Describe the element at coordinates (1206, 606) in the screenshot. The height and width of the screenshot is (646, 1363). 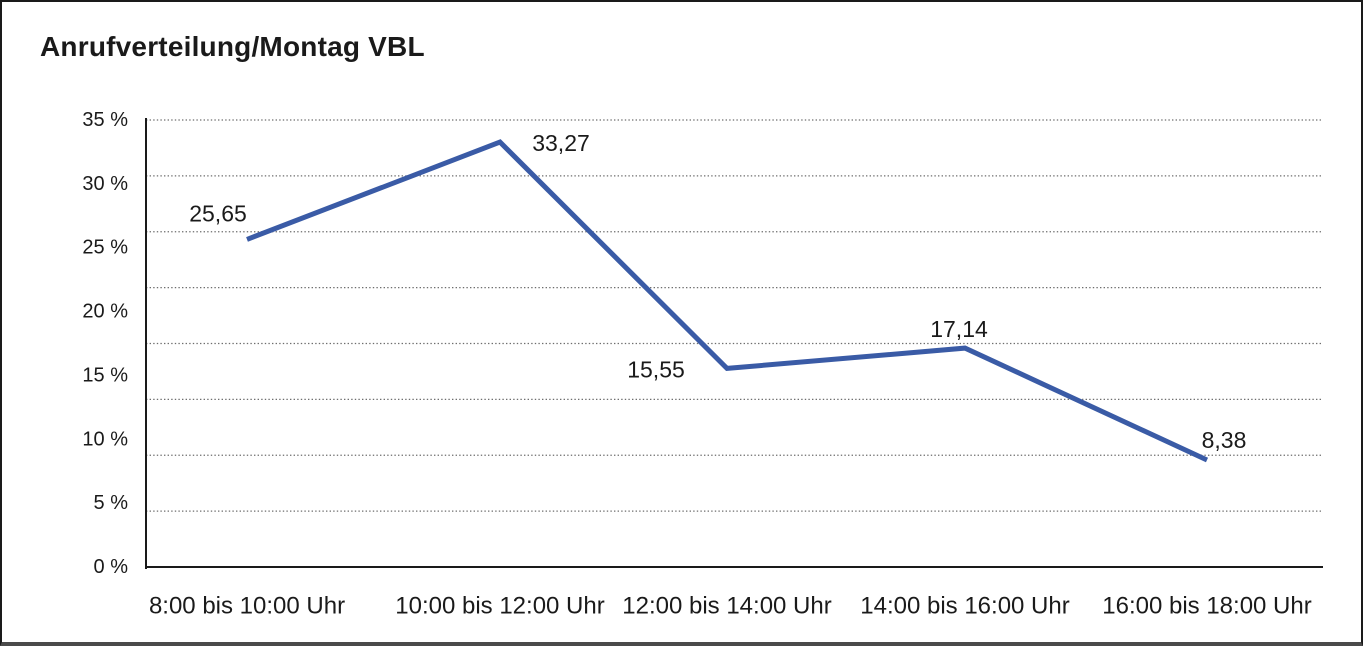
I see `x-tick-label: 16:00 bis 18:00 Uhr` at that location.